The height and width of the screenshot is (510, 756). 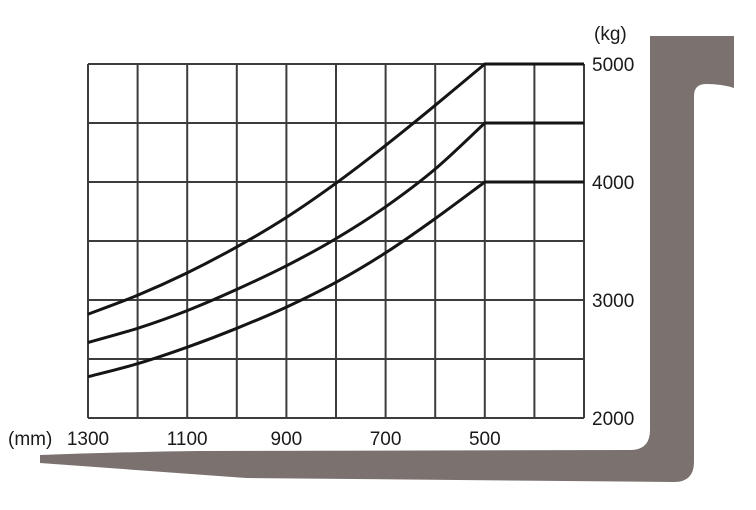 What do you see at coordinates (613, 183) in the screenshot?
I see `y-tick-label: 4000` at bounding box center [613, 183].